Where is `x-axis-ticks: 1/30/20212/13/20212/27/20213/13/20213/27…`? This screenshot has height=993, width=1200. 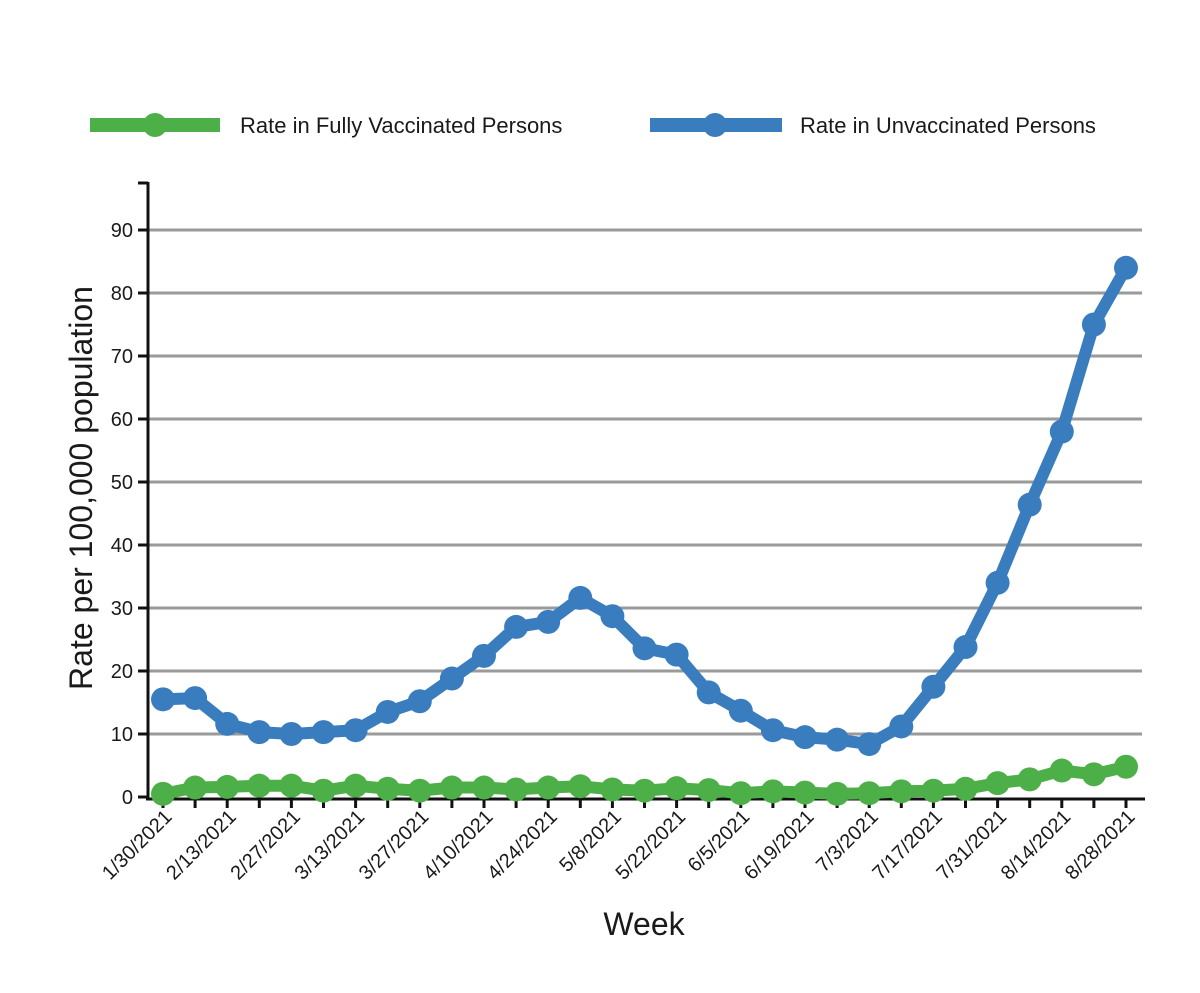 x-axis-ticks: 1/30/20212/13/20212/27/20213/13/20213/27… is located at coordinates (619, 841).